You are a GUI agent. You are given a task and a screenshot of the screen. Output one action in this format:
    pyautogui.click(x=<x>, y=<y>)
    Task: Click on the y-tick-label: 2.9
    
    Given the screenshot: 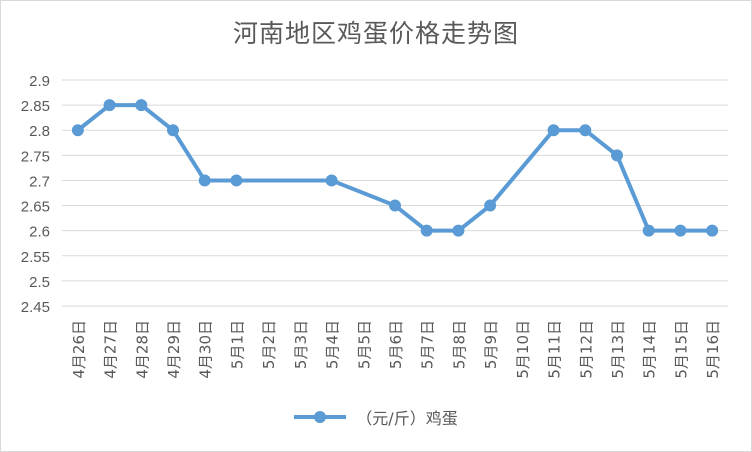 What is the action you would take?
    pyautogui.click(x=39, y=81)
    